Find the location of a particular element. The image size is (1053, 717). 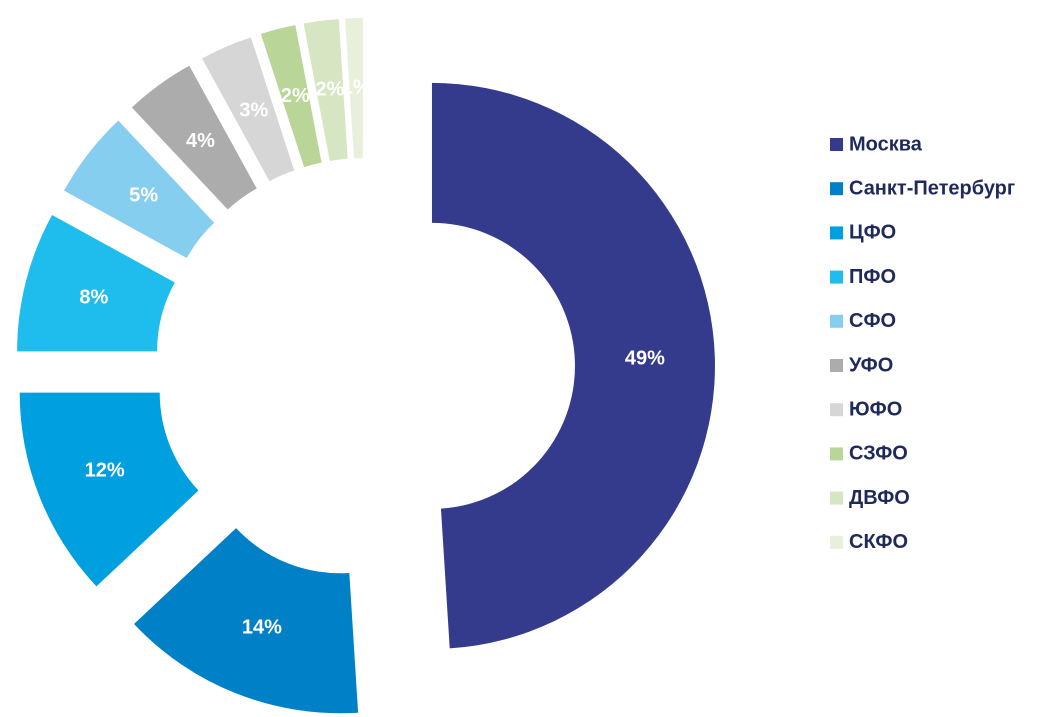

data-label: 3% is located at coordinates (253, 110).